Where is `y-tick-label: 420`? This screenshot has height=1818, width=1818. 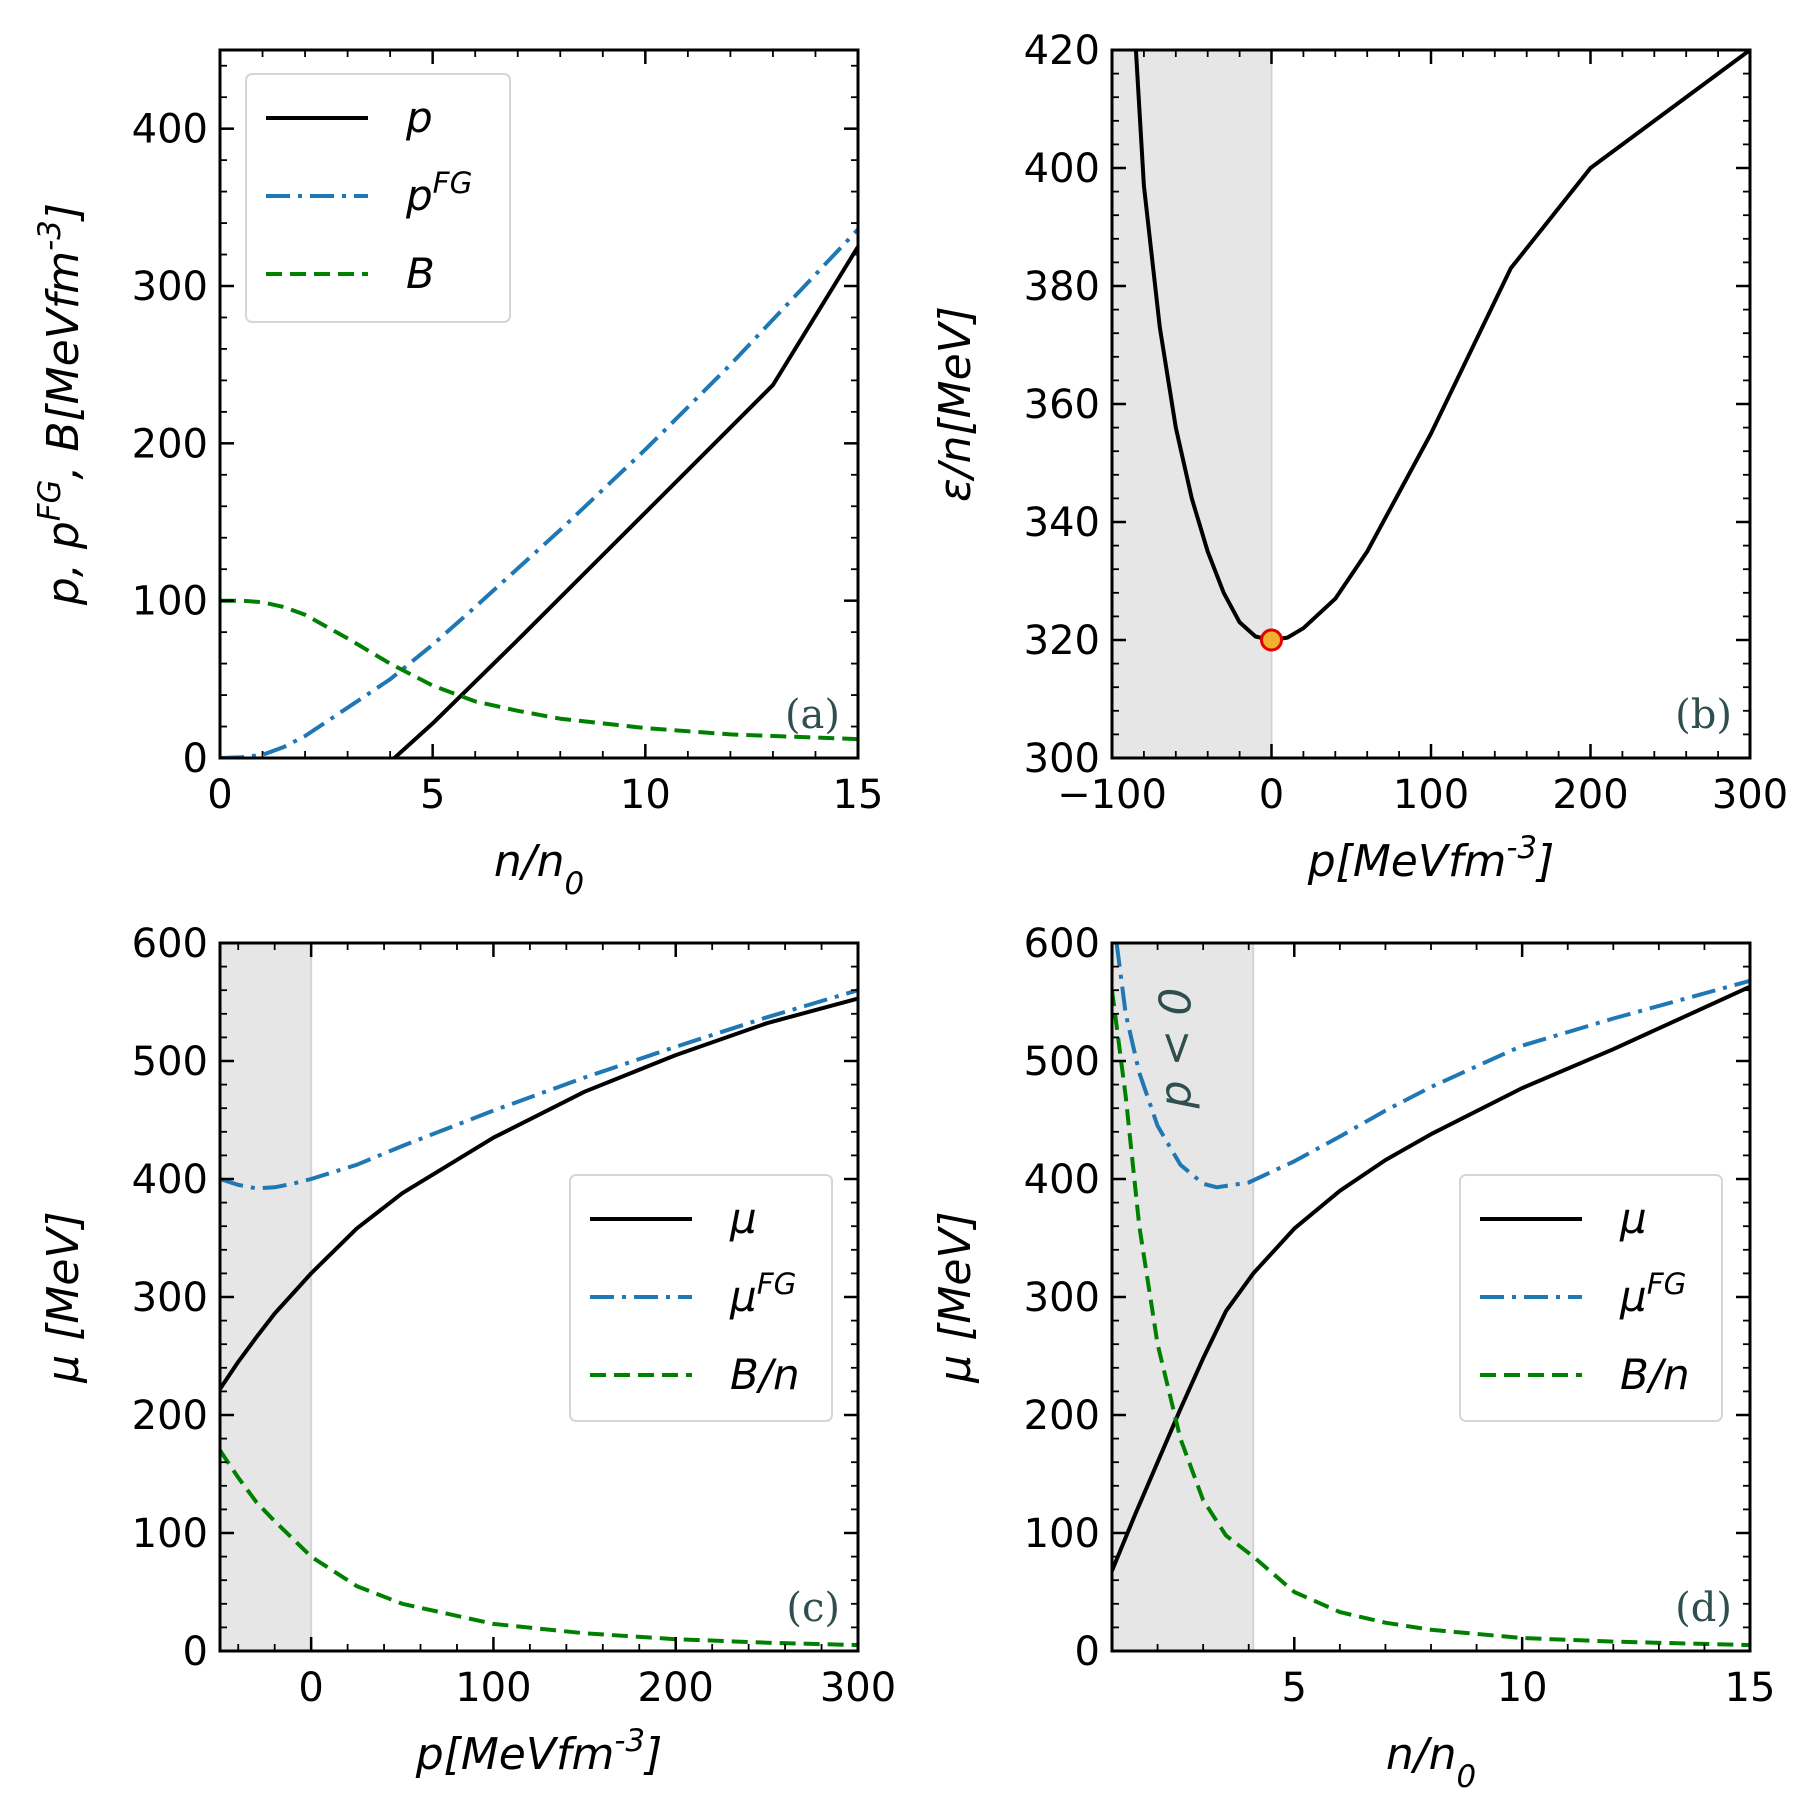
y-tick-label: 420 is located at coordinates (1062, 51).